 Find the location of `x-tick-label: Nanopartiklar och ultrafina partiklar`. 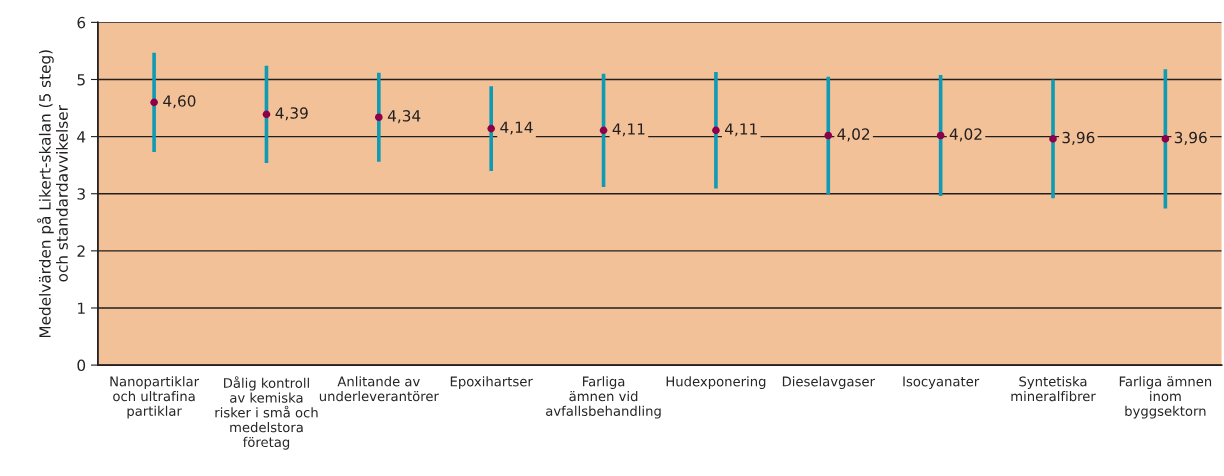

x-tick-label: Nanopartiklar och ultrafina partiklar is located at coordinates (155, 397).